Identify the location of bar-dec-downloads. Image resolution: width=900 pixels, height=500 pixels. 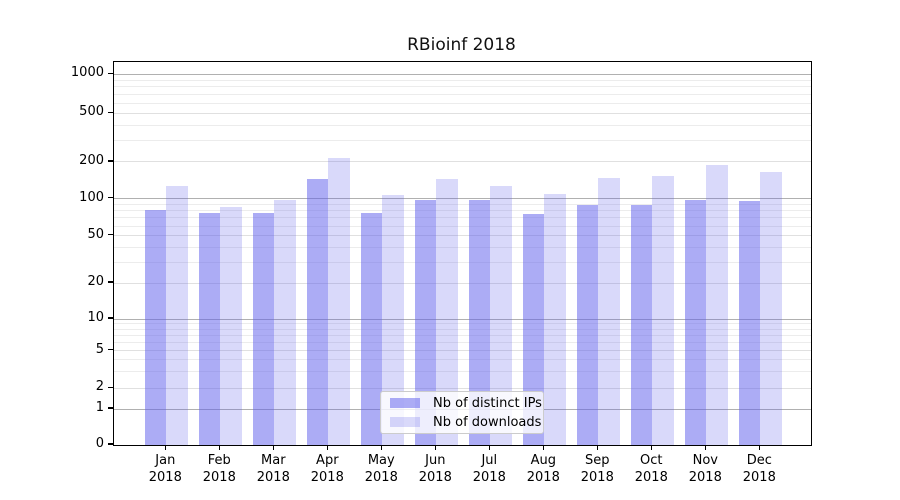
(771, 308).